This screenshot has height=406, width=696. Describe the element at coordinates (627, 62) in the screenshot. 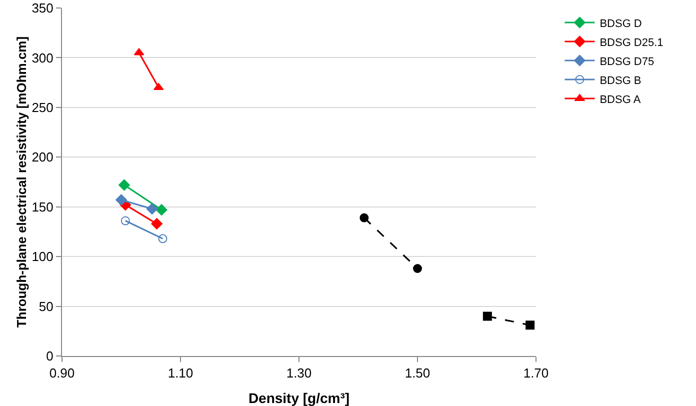

I see `legend-label: BDSG D75` at that location.